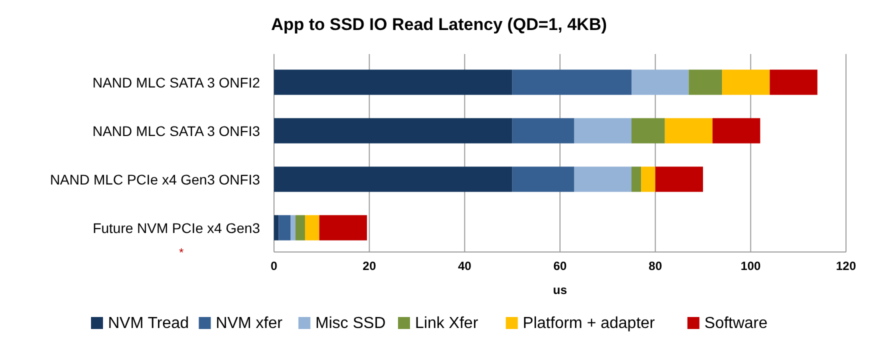  What do you see at coordinates (560, 290) in the screenshot?
I see `x-axis-title: us` at bounding box center [560, 290].